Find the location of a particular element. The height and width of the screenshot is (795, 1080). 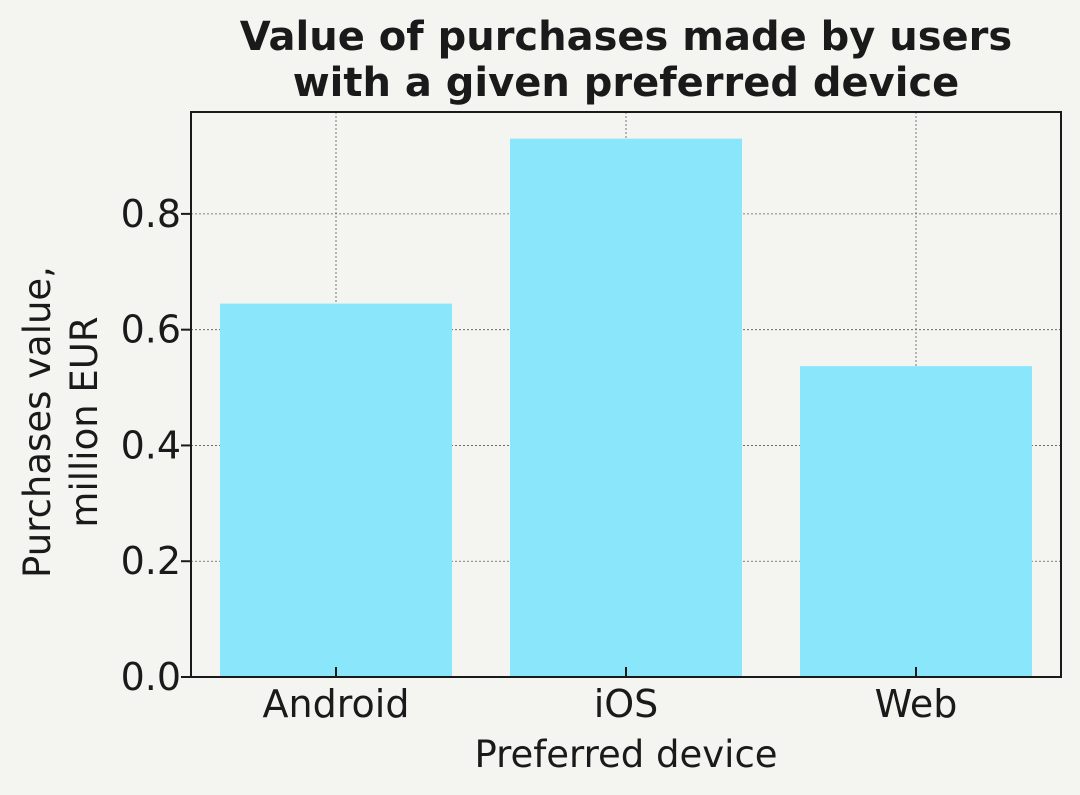

bar-web is located at coordinates (916, 521).